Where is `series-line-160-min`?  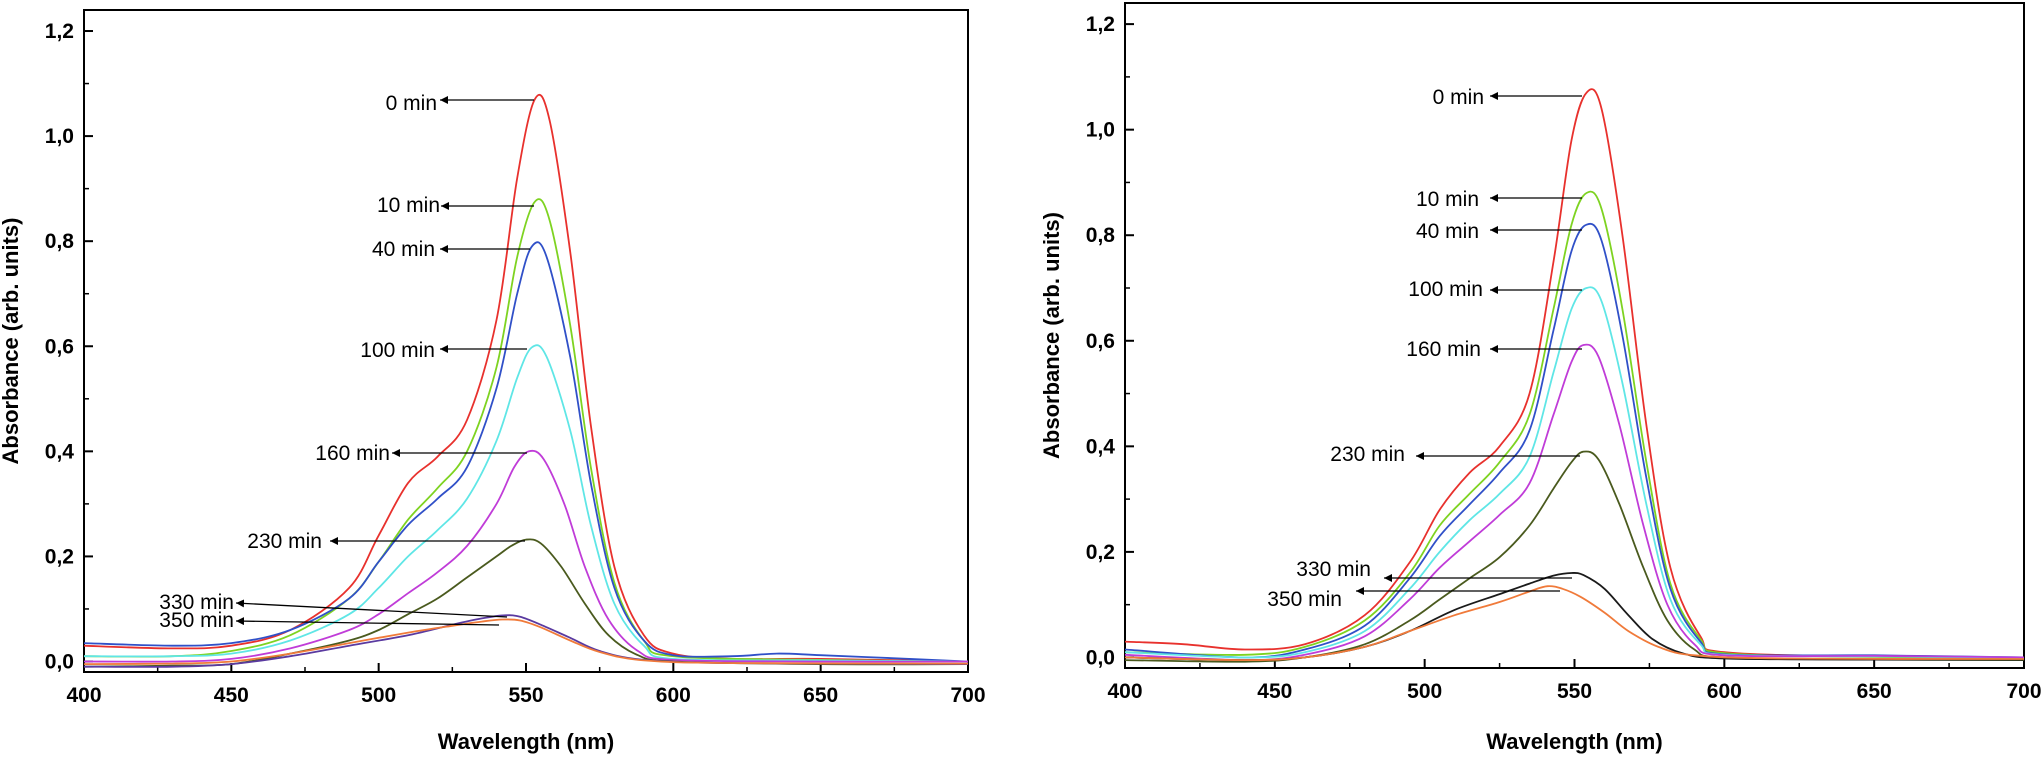
series-line-160-min is located at coordinates (526, 556).